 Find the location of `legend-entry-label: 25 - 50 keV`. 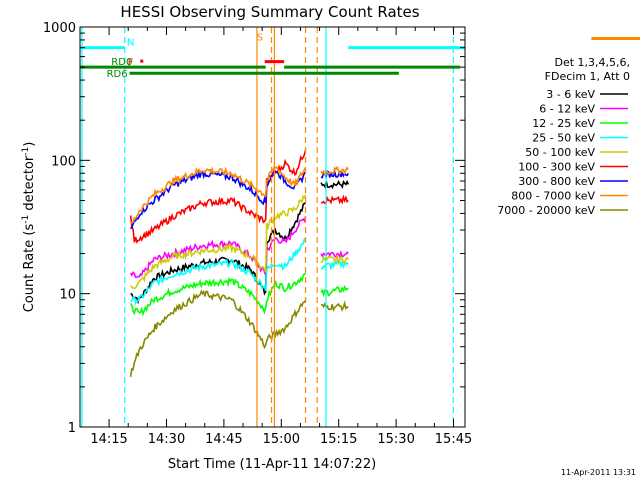

legend-entry-label: 25 - 50 keV is located at coordinates (563, 138).